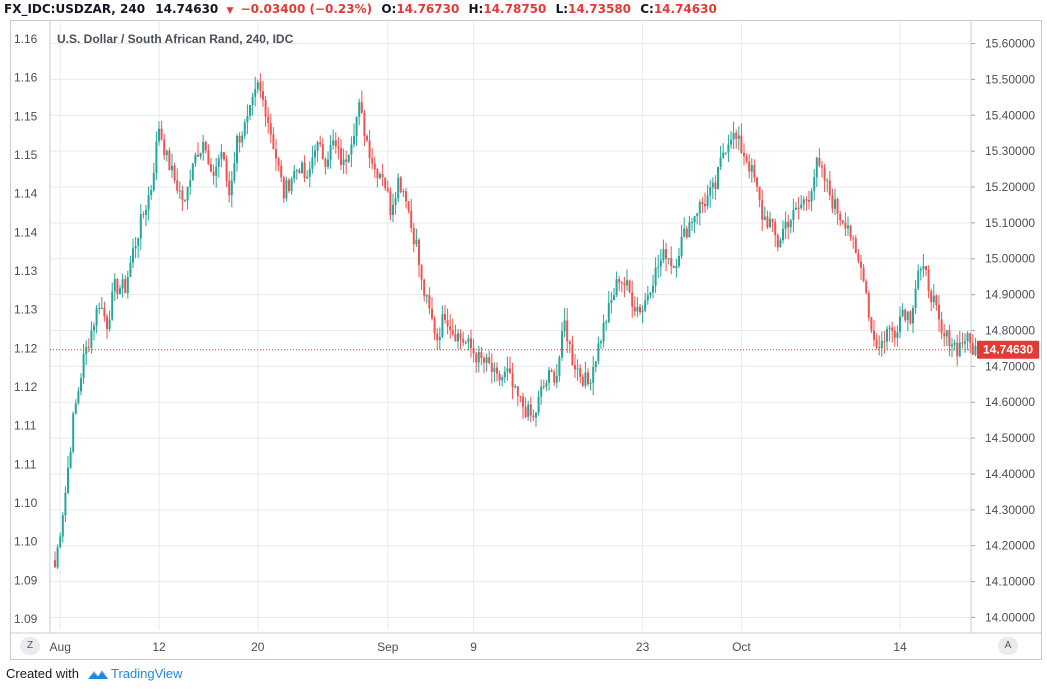 The image size is (1047, 690). Describe the element at coordinates (647, 9) in the screenshot. I see `close-label: C:` at that location.